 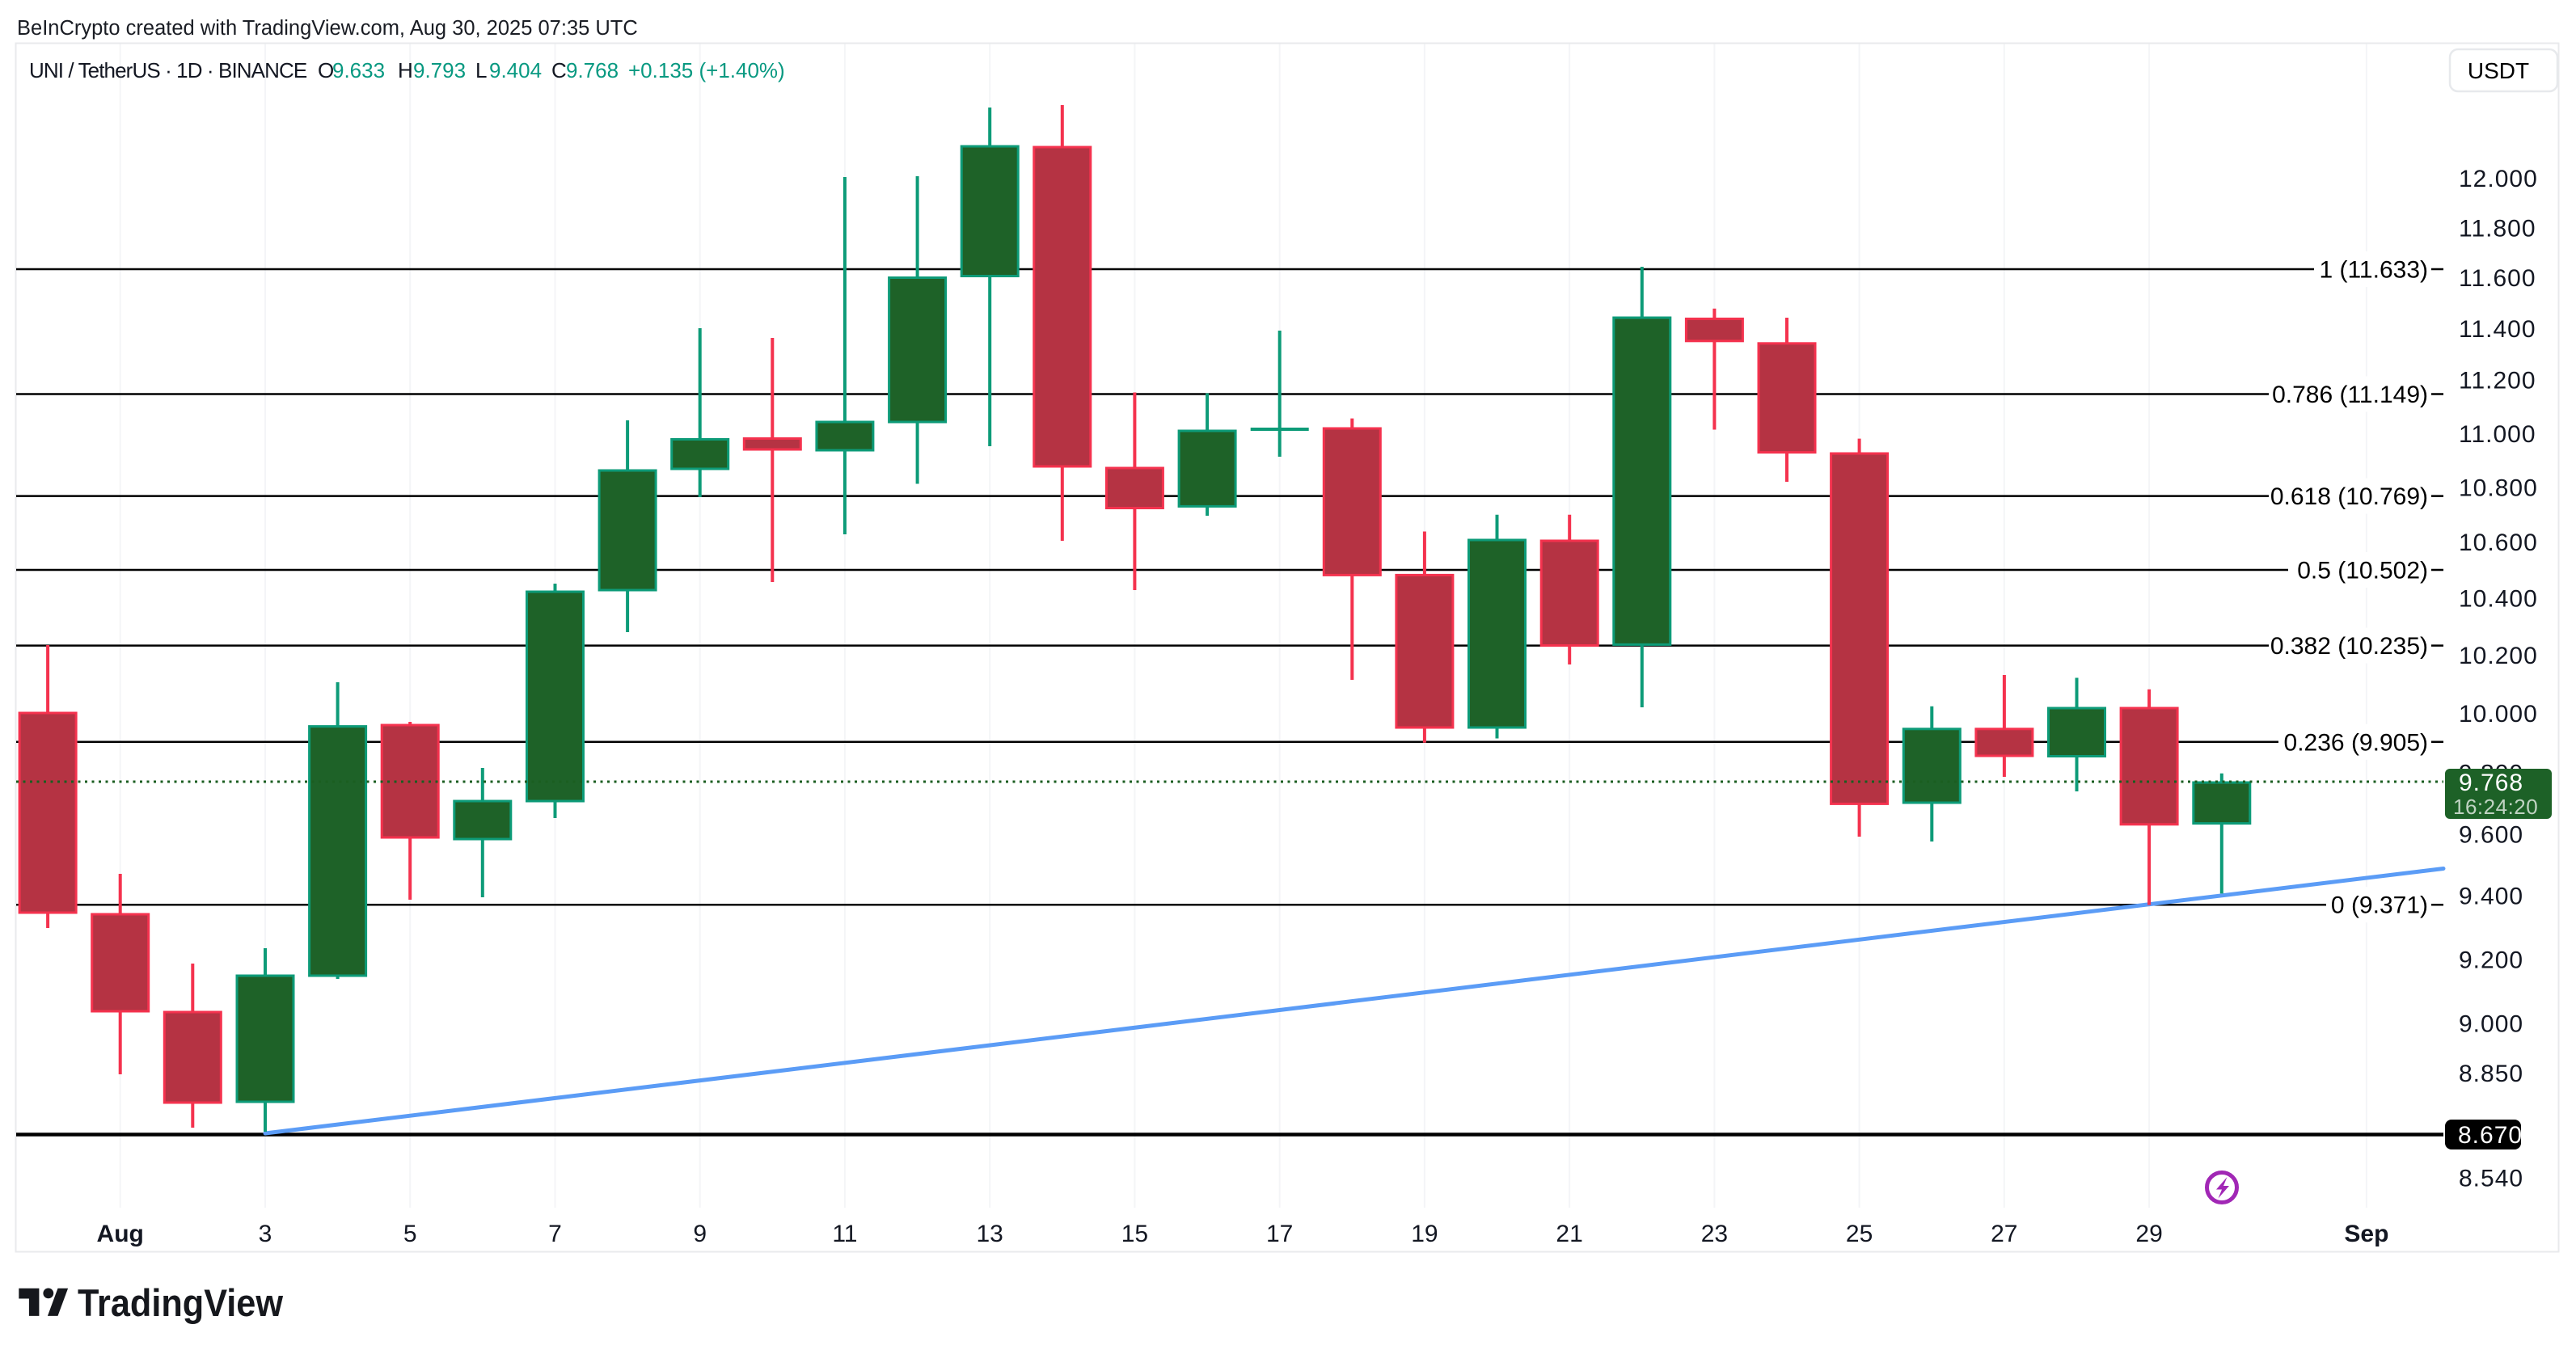 What do you see at coordinates (1279, 1234) in the screenshot?
I see `svg-text: 17` at bounding box center [1279, 1234].